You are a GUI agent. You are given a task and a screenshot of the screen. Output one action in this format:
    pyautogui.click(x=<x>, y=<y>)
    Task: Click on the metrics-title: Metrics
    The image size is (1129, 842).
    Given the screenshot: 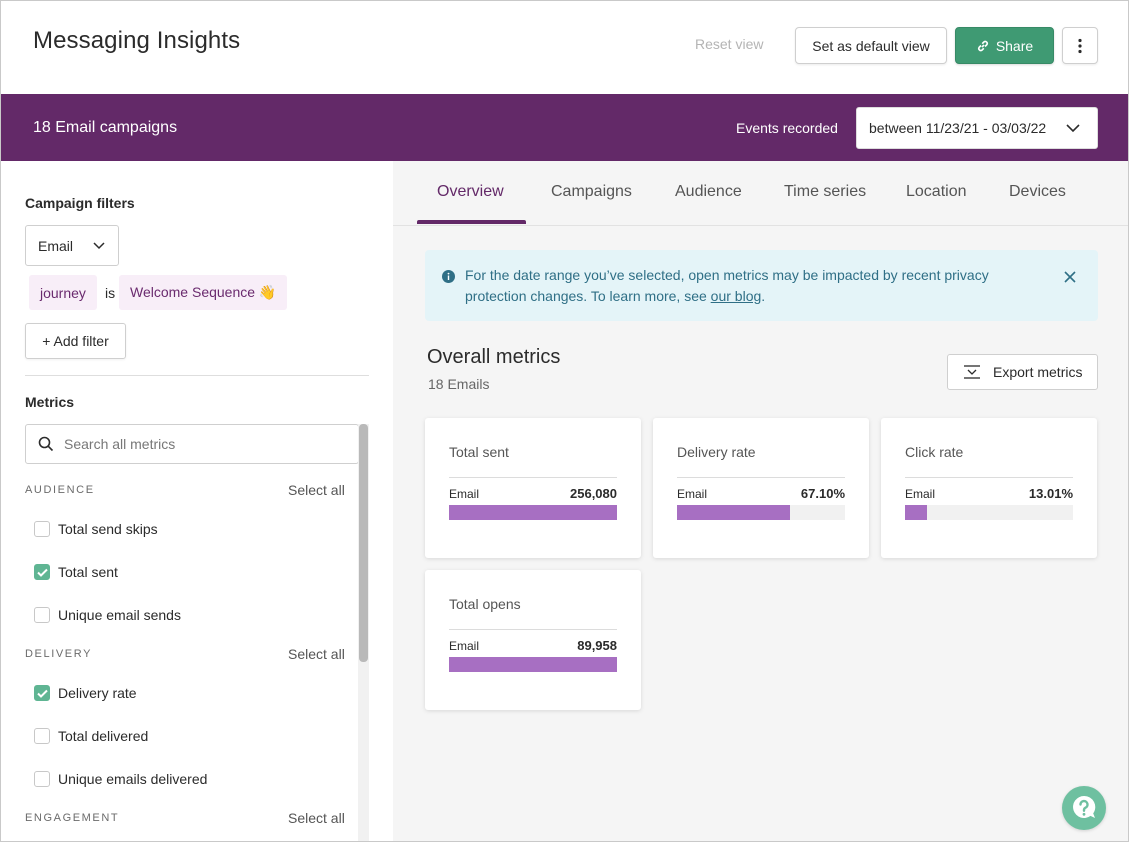 What is the action you would take?
    pyautogui.click(x=50, y=402)
    